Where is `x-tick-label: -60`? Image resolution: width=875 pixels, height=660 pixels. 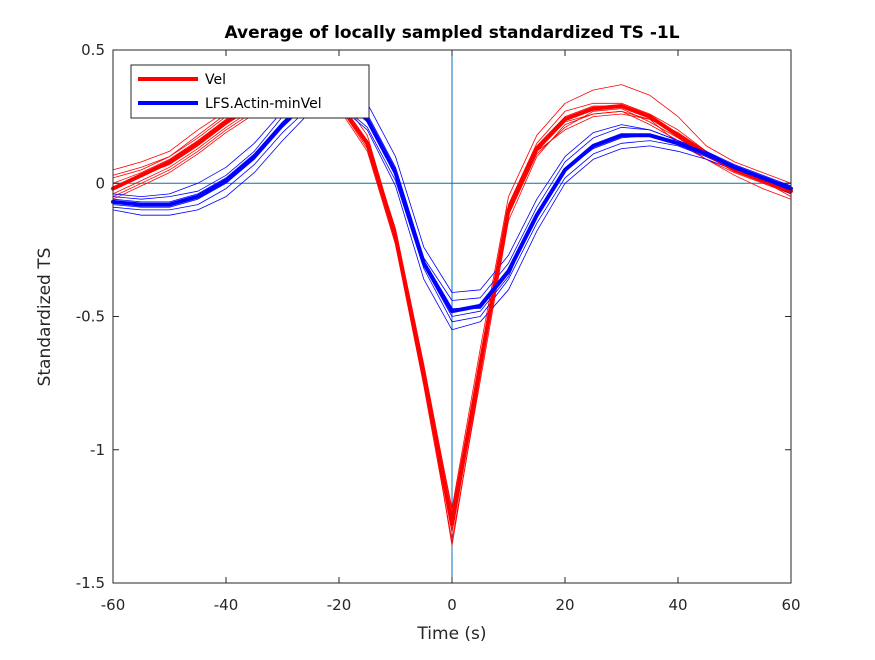 x-tick-label: -60 is located at coordinates (113, 605).